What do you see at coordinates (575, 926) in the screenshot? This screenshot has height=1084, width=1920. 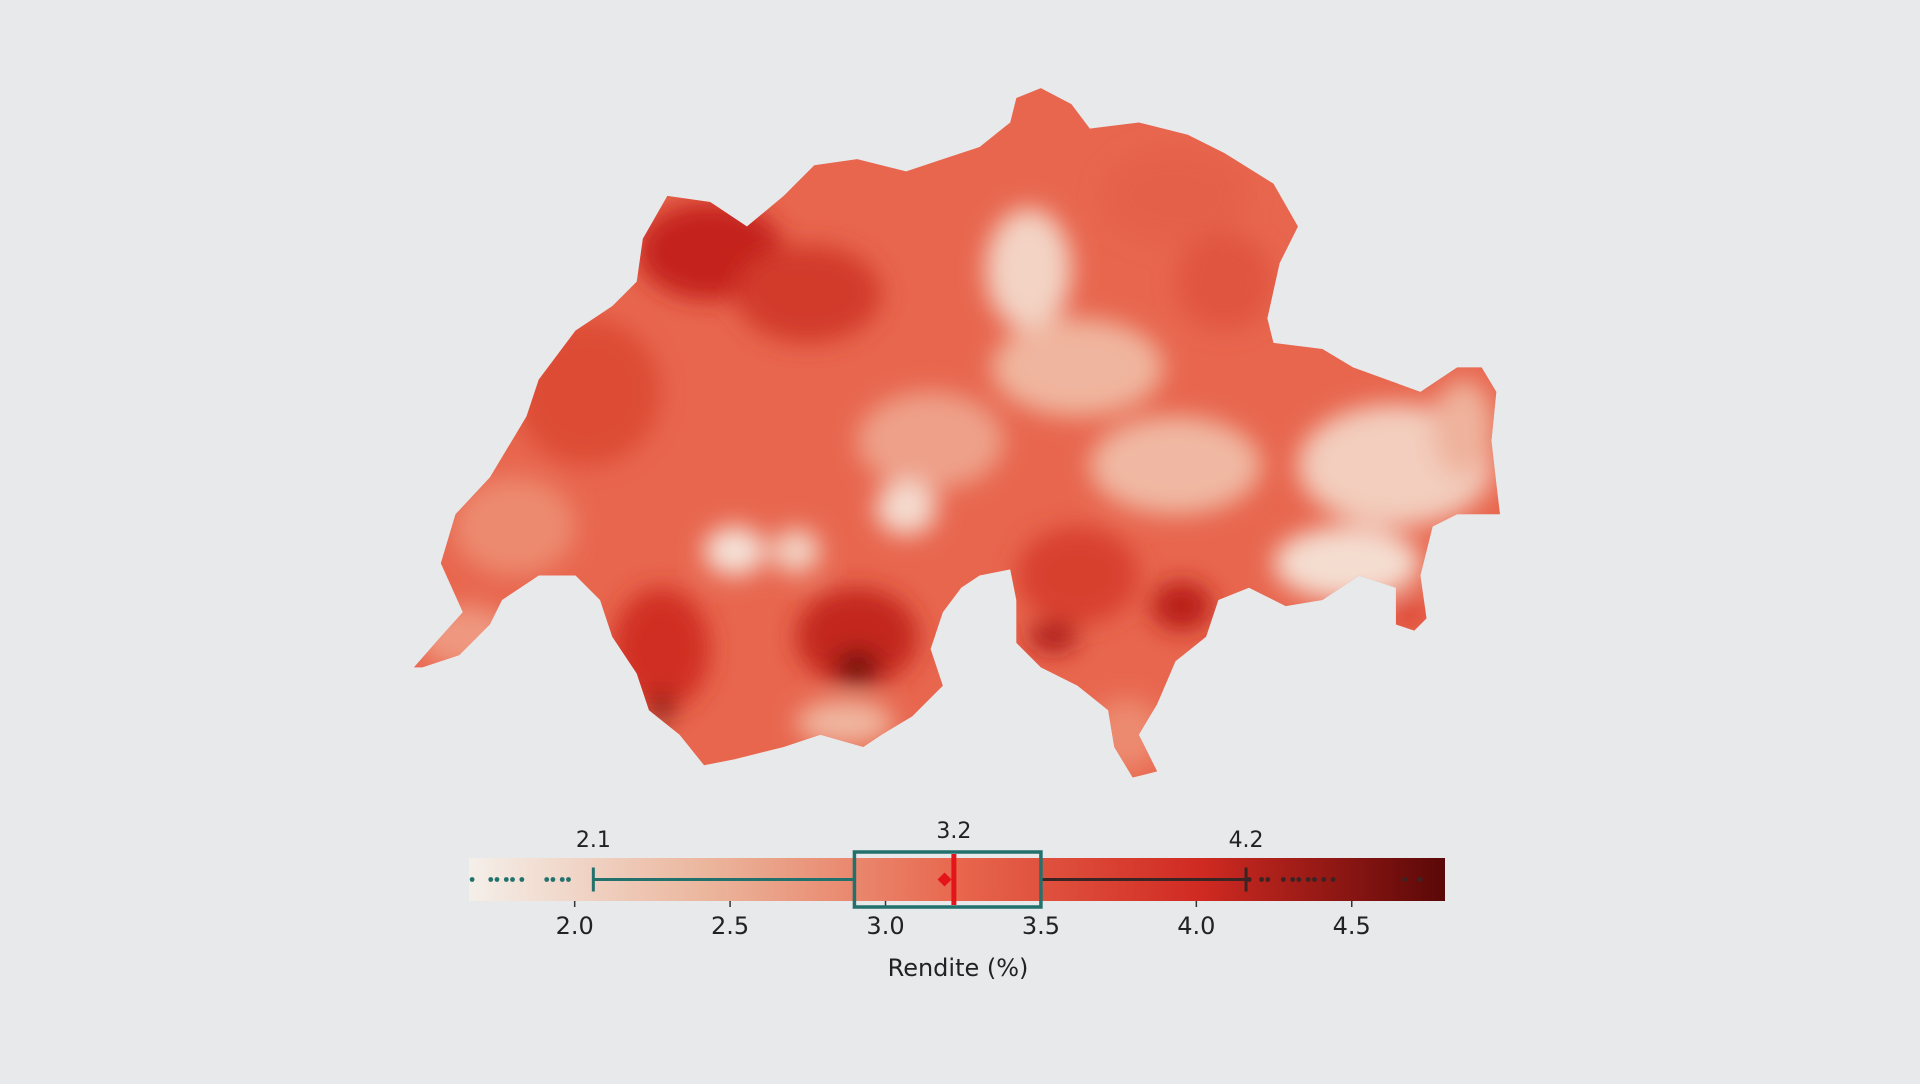 I see `x-tick-label: 2.0` at bounding box center [575, 926].